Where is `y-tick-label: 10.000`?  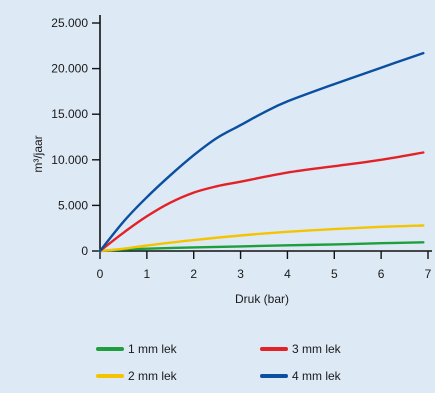
y-tick-label: 10.000 is located at coordinates (69, 160).